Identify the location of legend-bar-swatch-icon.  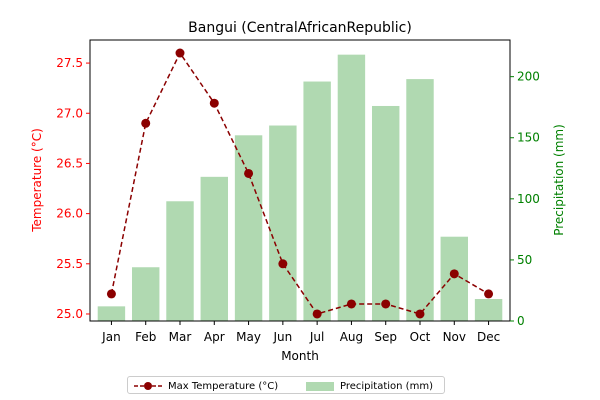
(320, 386).